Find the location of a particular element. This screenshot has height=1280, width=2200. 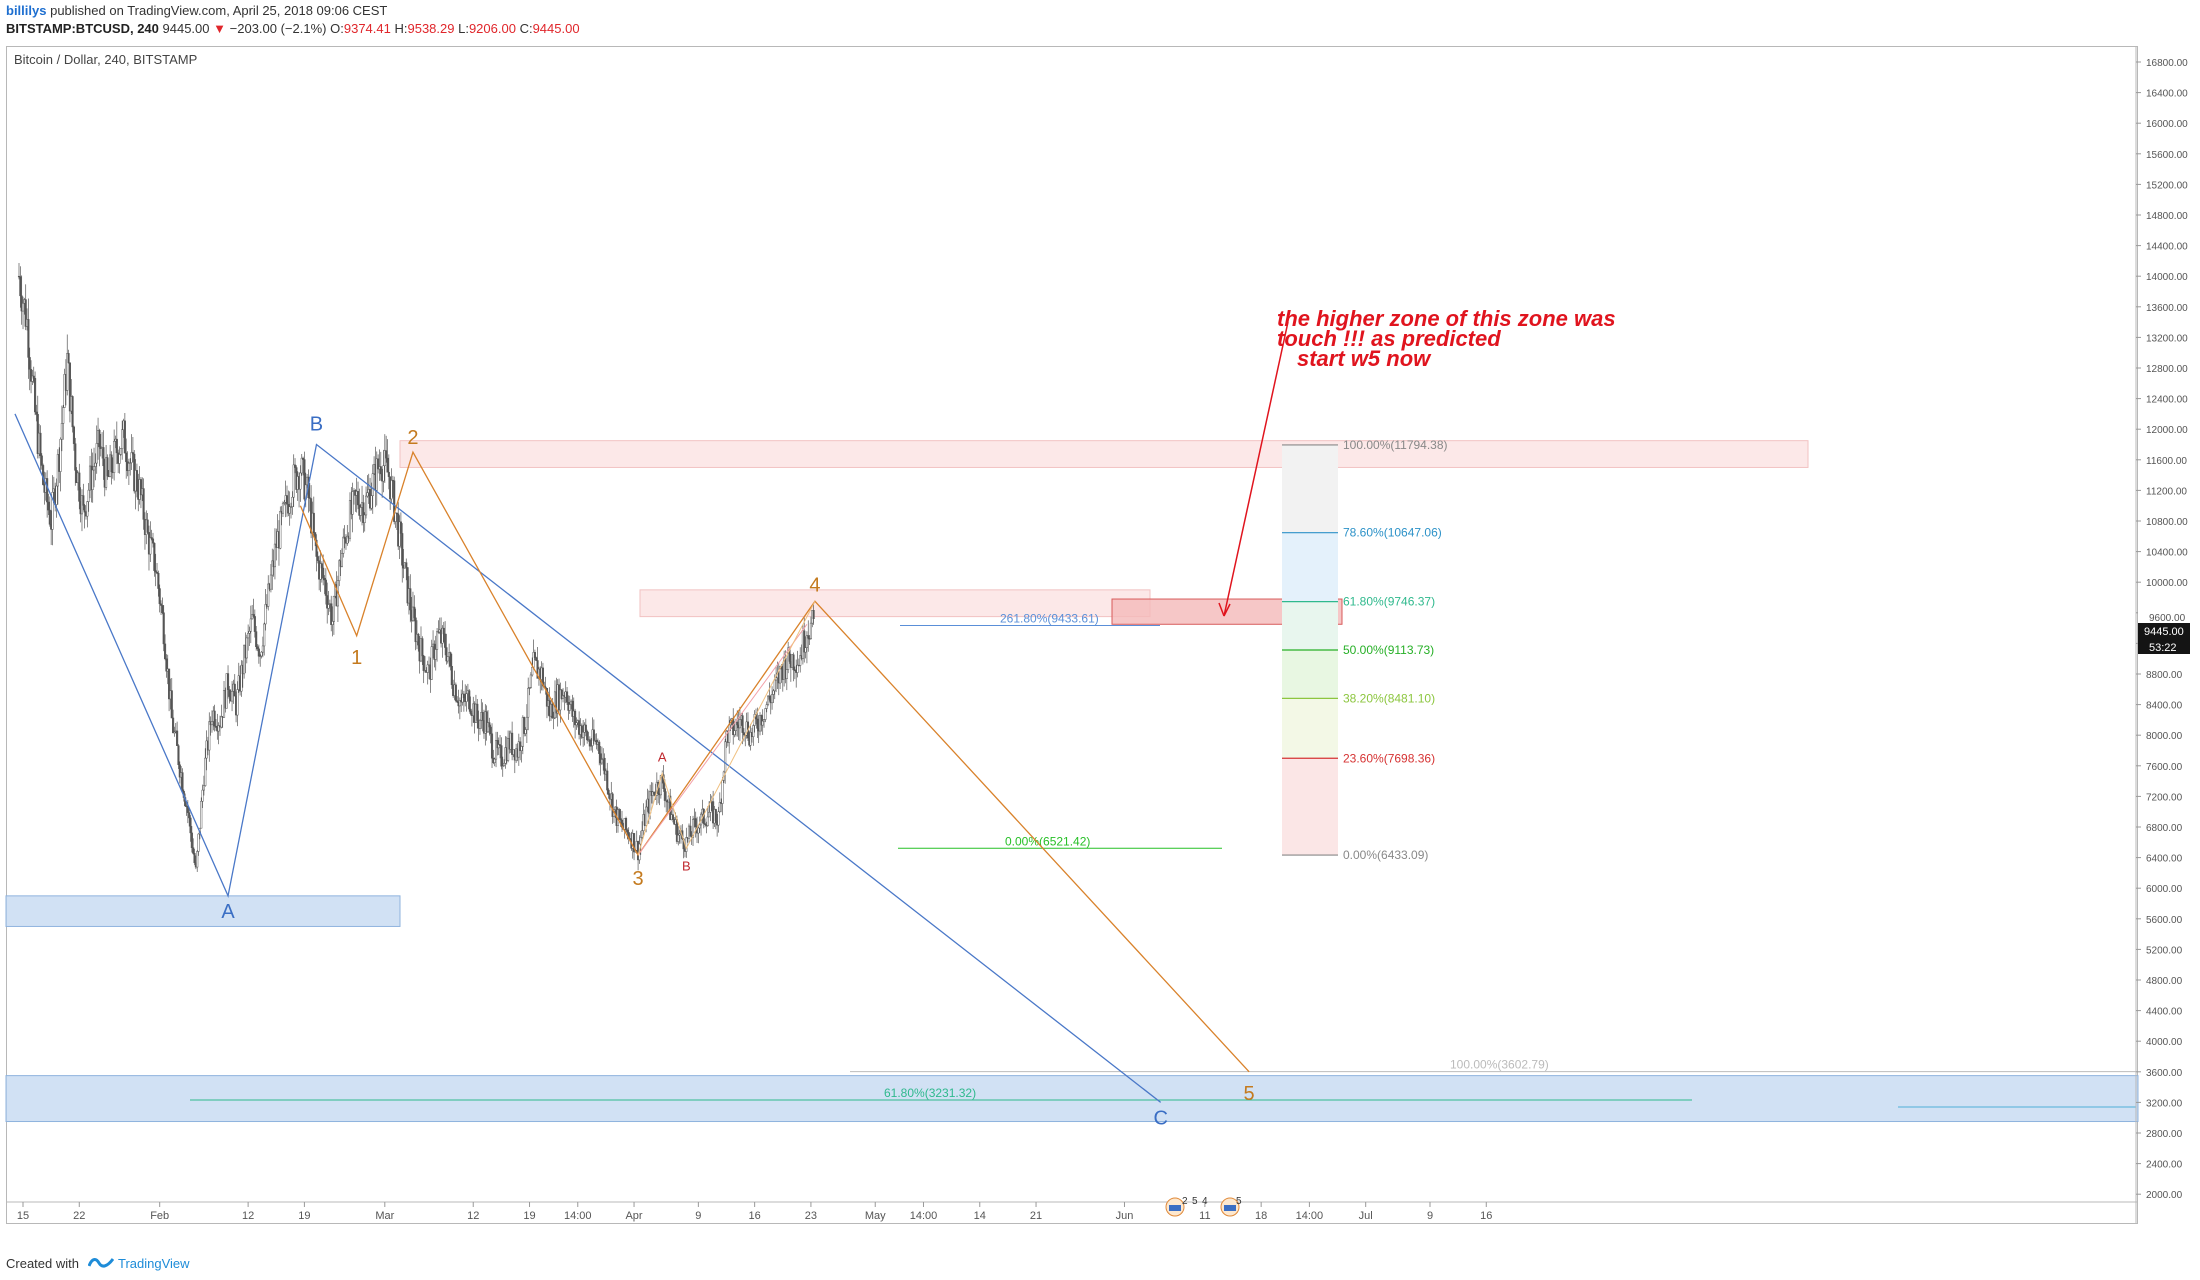

ohlc-low: 9206.00 is located at coordinates (492, 28).